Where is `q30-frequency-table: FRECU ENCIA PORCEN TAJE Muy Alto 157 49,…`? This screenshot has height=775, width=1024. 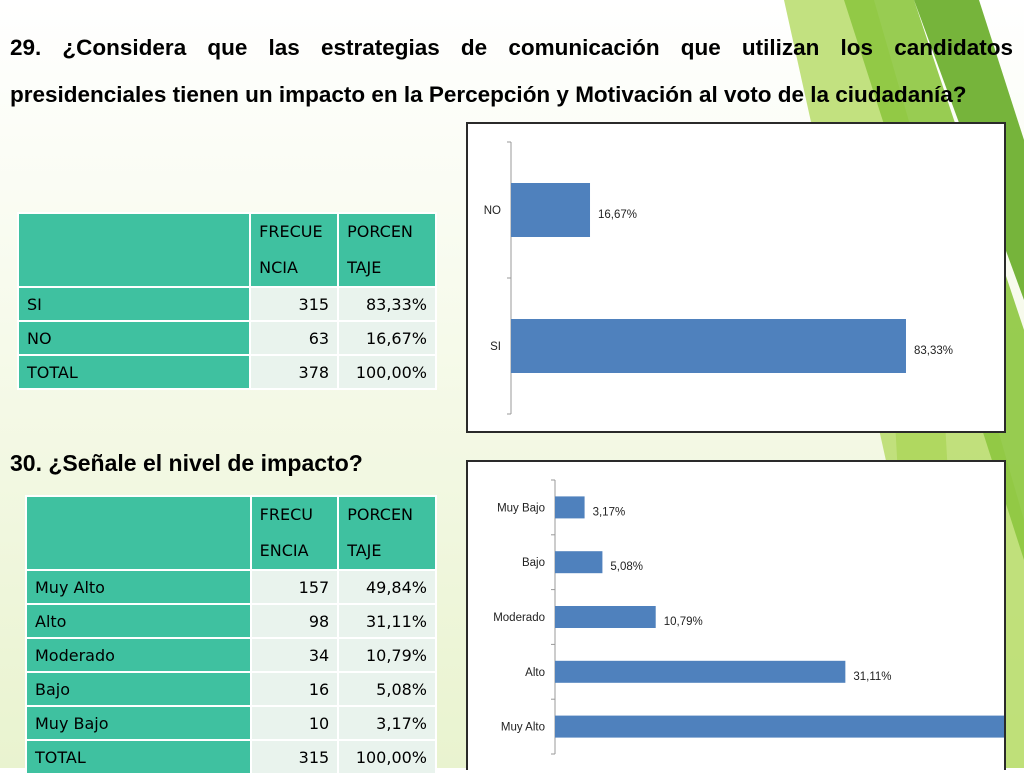 q30-frequency-table: FRECU ENCIA PORCEN TAJE Muy Alto 157 49,… is located at coordinates (231, 635).